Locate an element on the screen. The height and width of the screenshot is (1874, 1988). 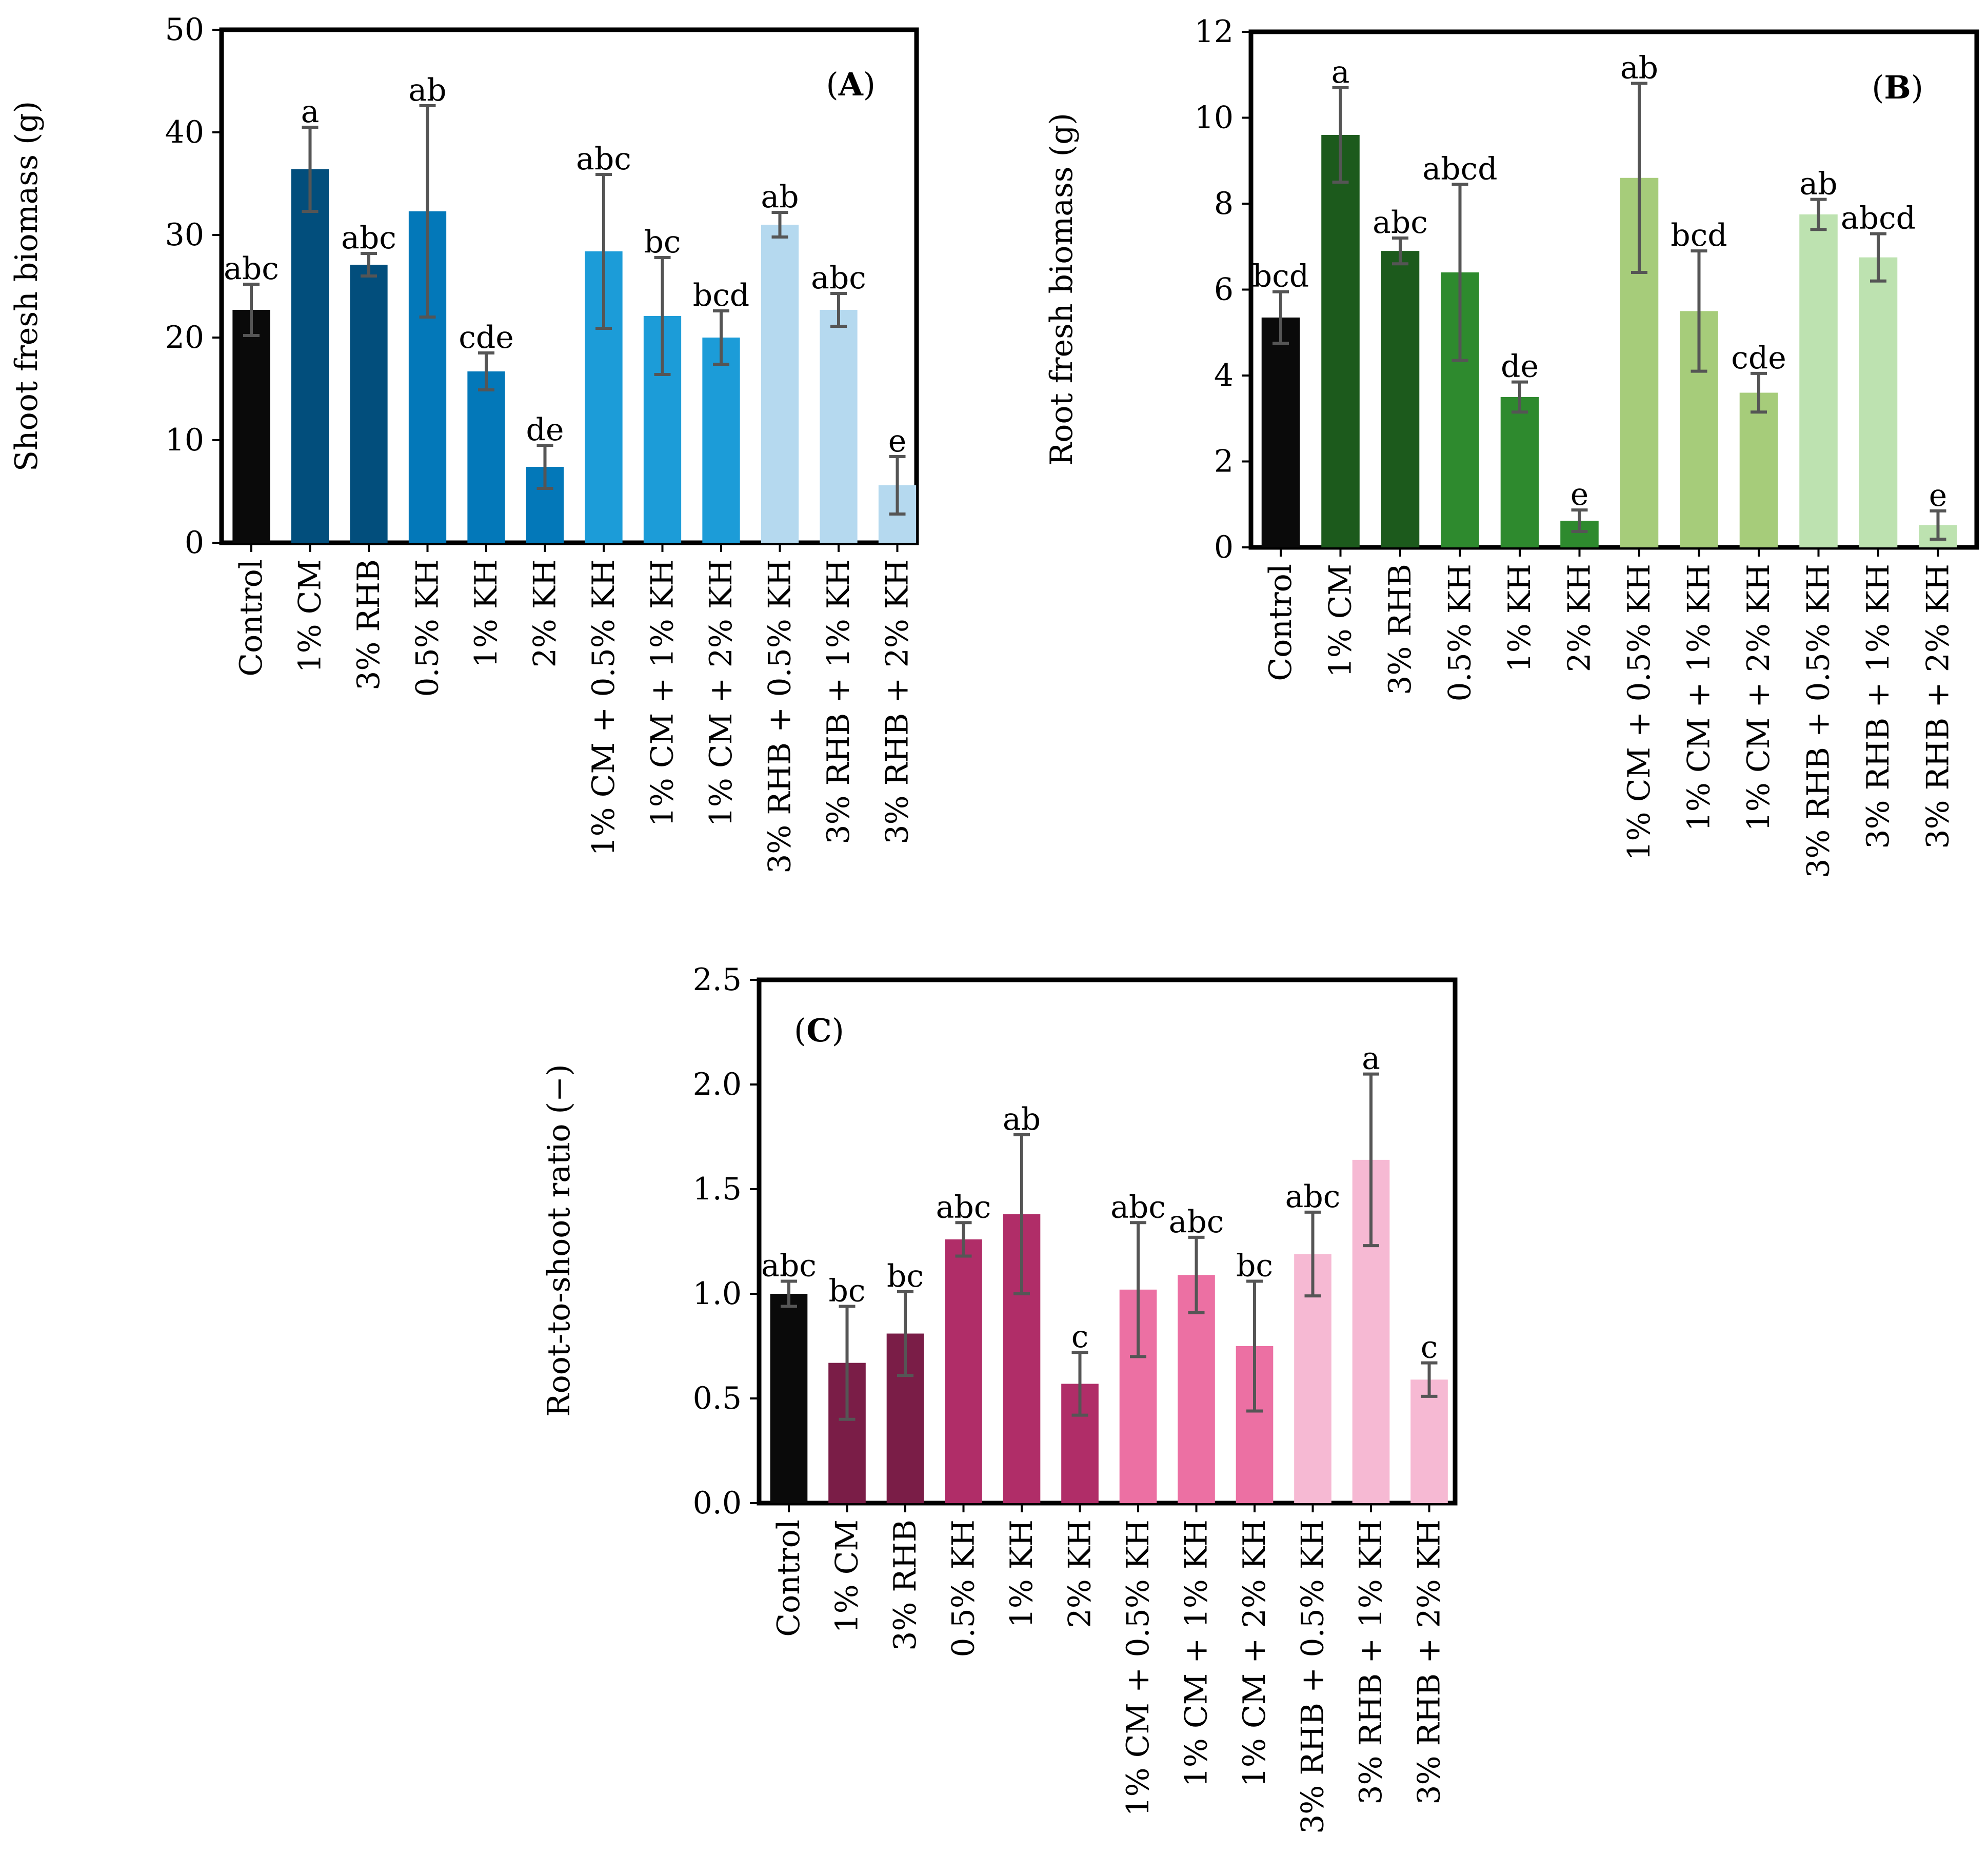
panel-label: (A) is located at coordinates (851, 84).